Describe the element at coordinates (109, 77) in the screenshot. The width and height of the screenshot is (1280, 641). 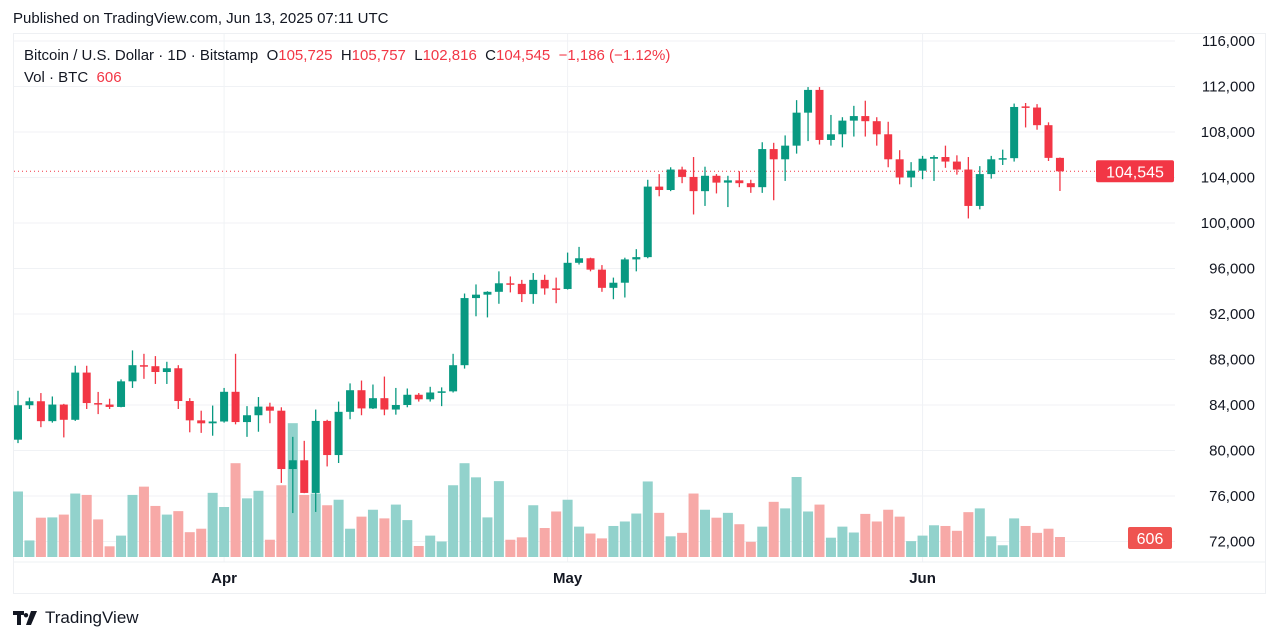
I see `volume-value: 606` at that location.